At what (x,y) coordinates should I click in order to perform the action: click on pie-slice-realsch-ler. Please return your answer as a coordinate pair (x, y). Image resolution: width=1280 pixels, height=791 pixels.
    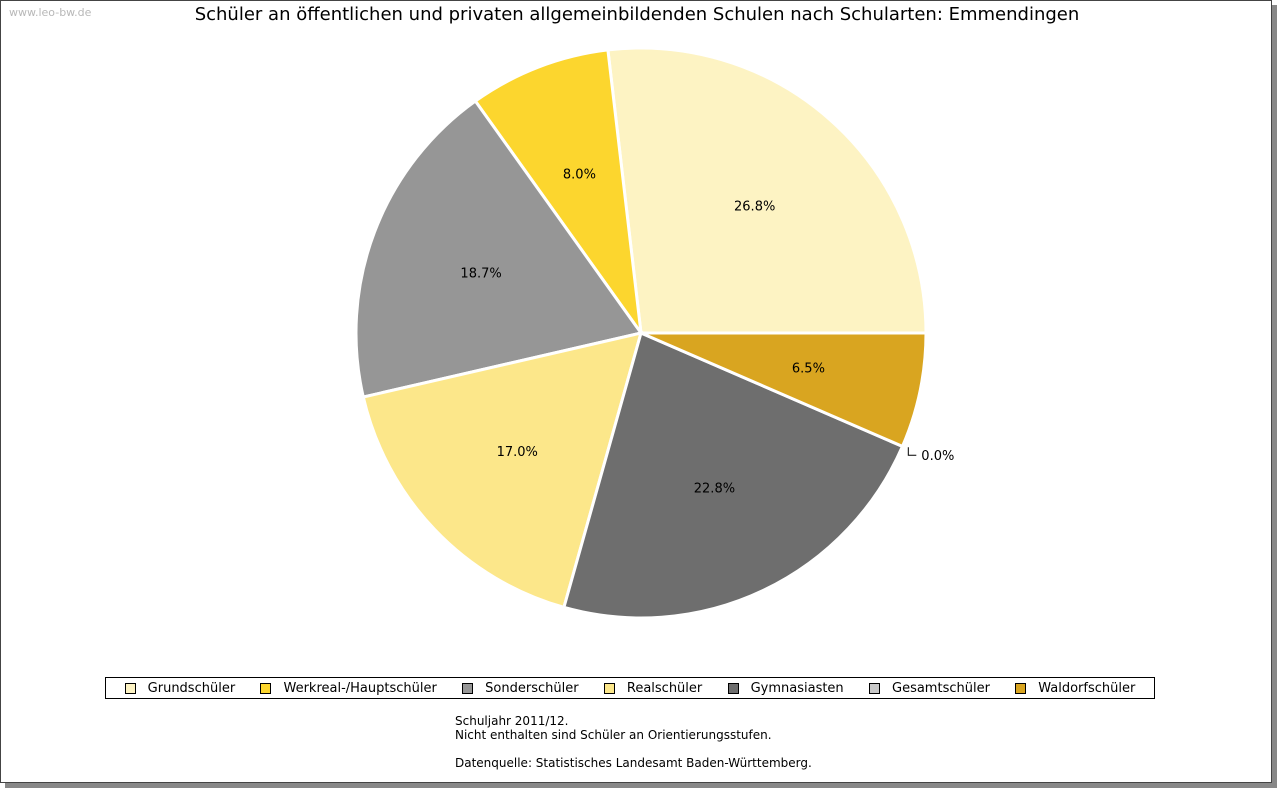
    Looking at the image, I should click on (502, 470).